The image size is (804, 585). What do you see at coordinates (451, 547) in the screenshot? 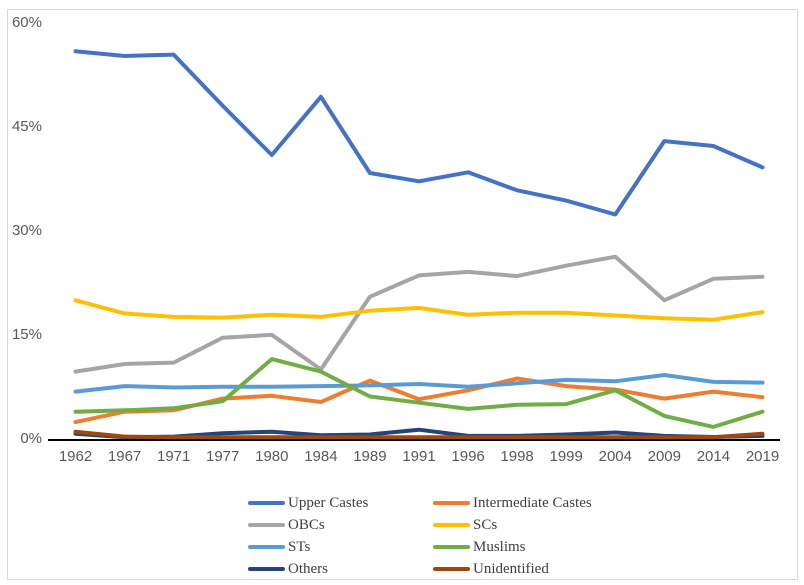
I see `legend-swatch-muslims` at bounding box center [451, 547].